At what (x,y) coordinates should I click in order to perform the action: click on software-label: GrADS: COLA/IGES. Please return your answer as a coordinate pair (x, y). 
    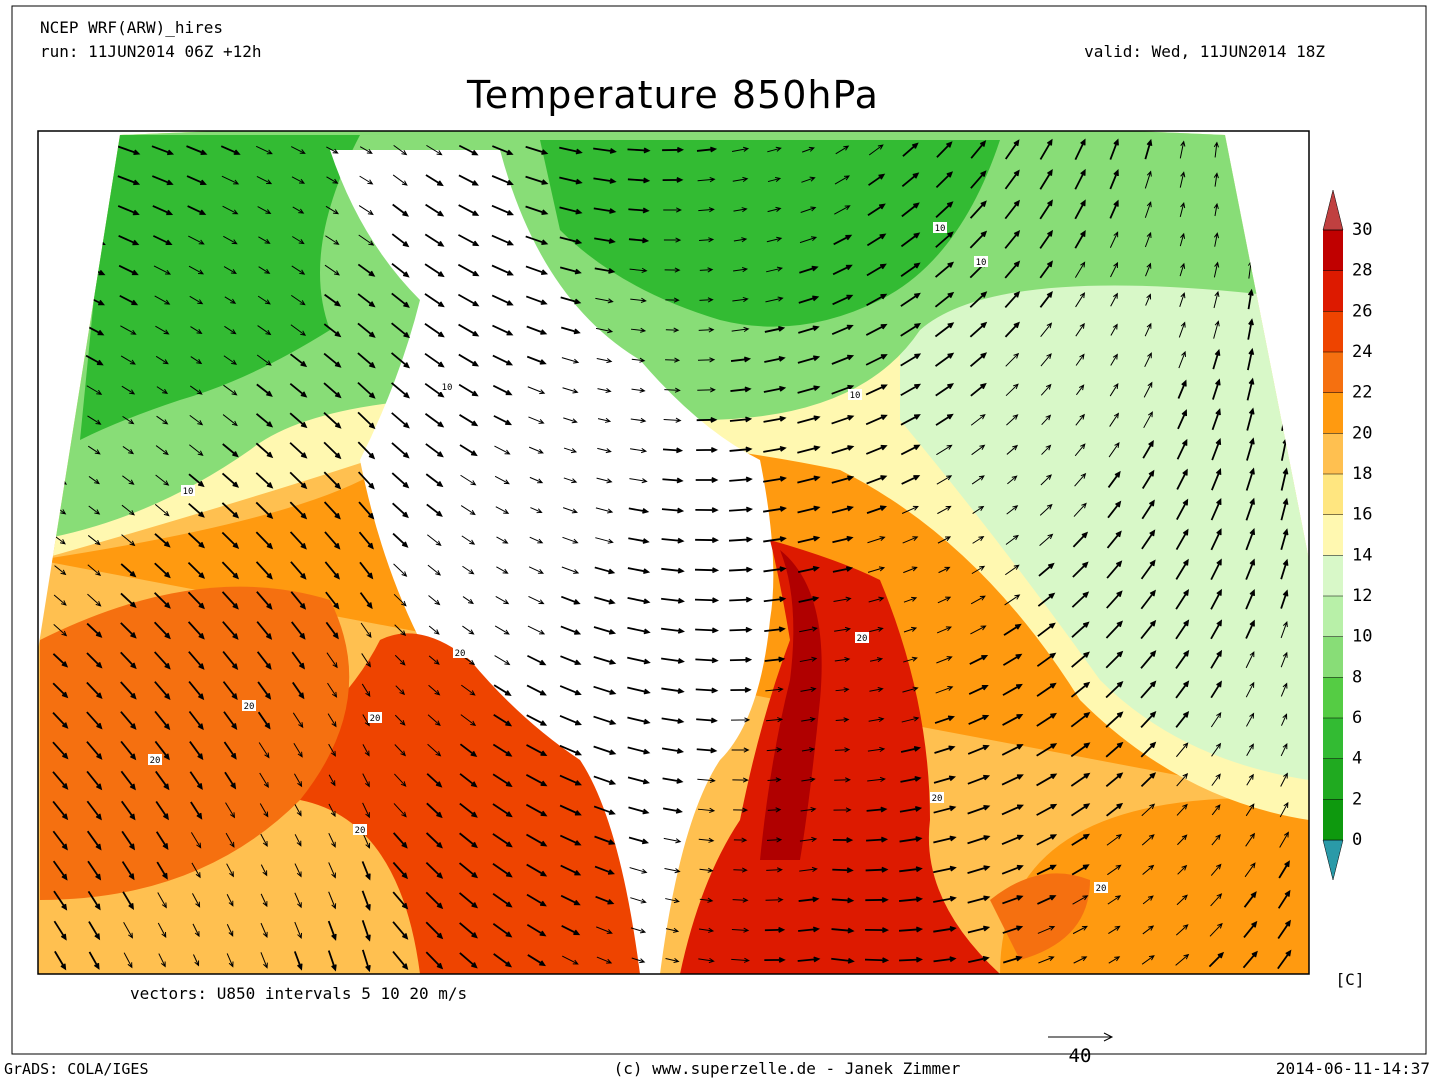
    Looking at the image, I should click on (76, 1069).